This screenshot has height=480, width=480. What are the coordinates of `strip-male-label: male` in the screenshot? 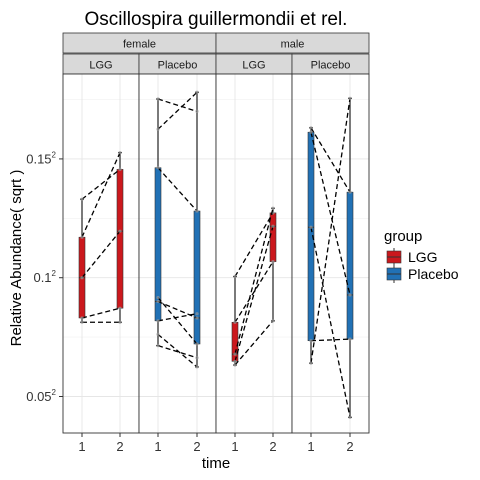 It's located at (293, 45).